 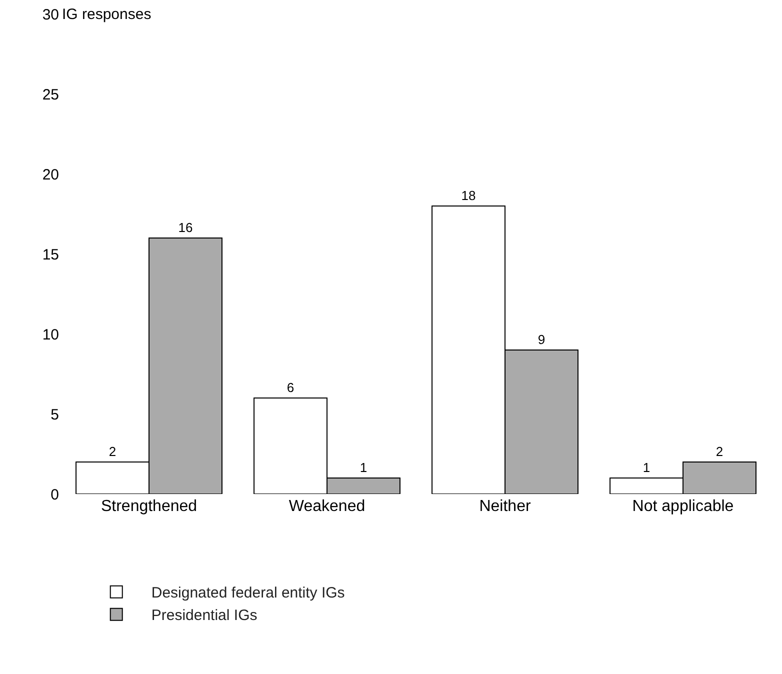 What do you see at coordinates (683, 506) in the screenshot?
I see `x-tick-label: Not applicable` at bounding box center [683, 506].